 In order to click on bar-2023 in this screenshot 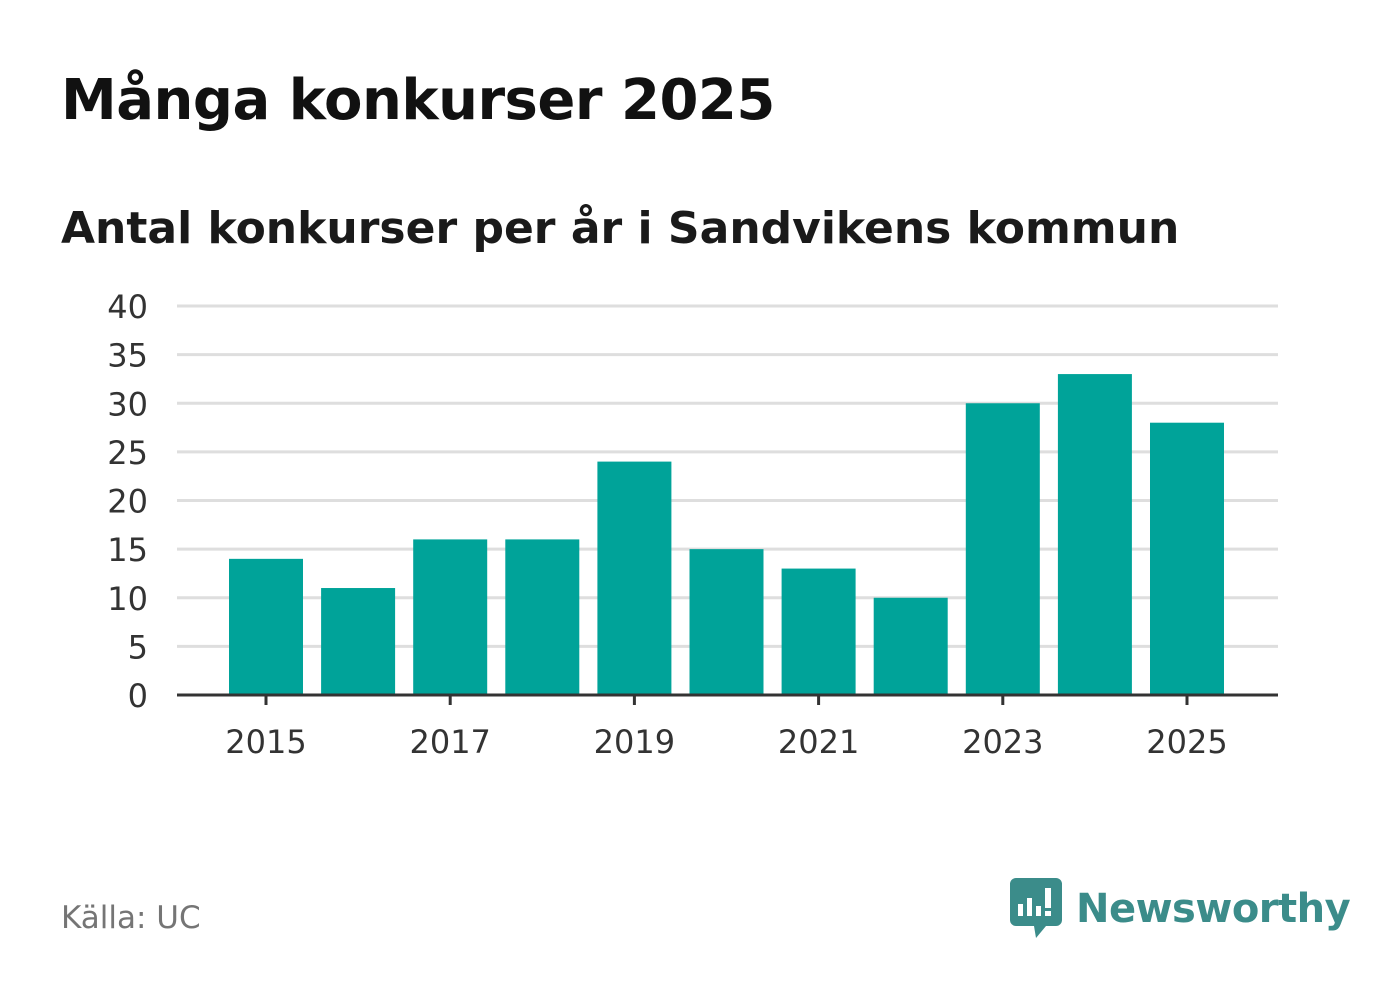, I will do `click(1002, 549)`.